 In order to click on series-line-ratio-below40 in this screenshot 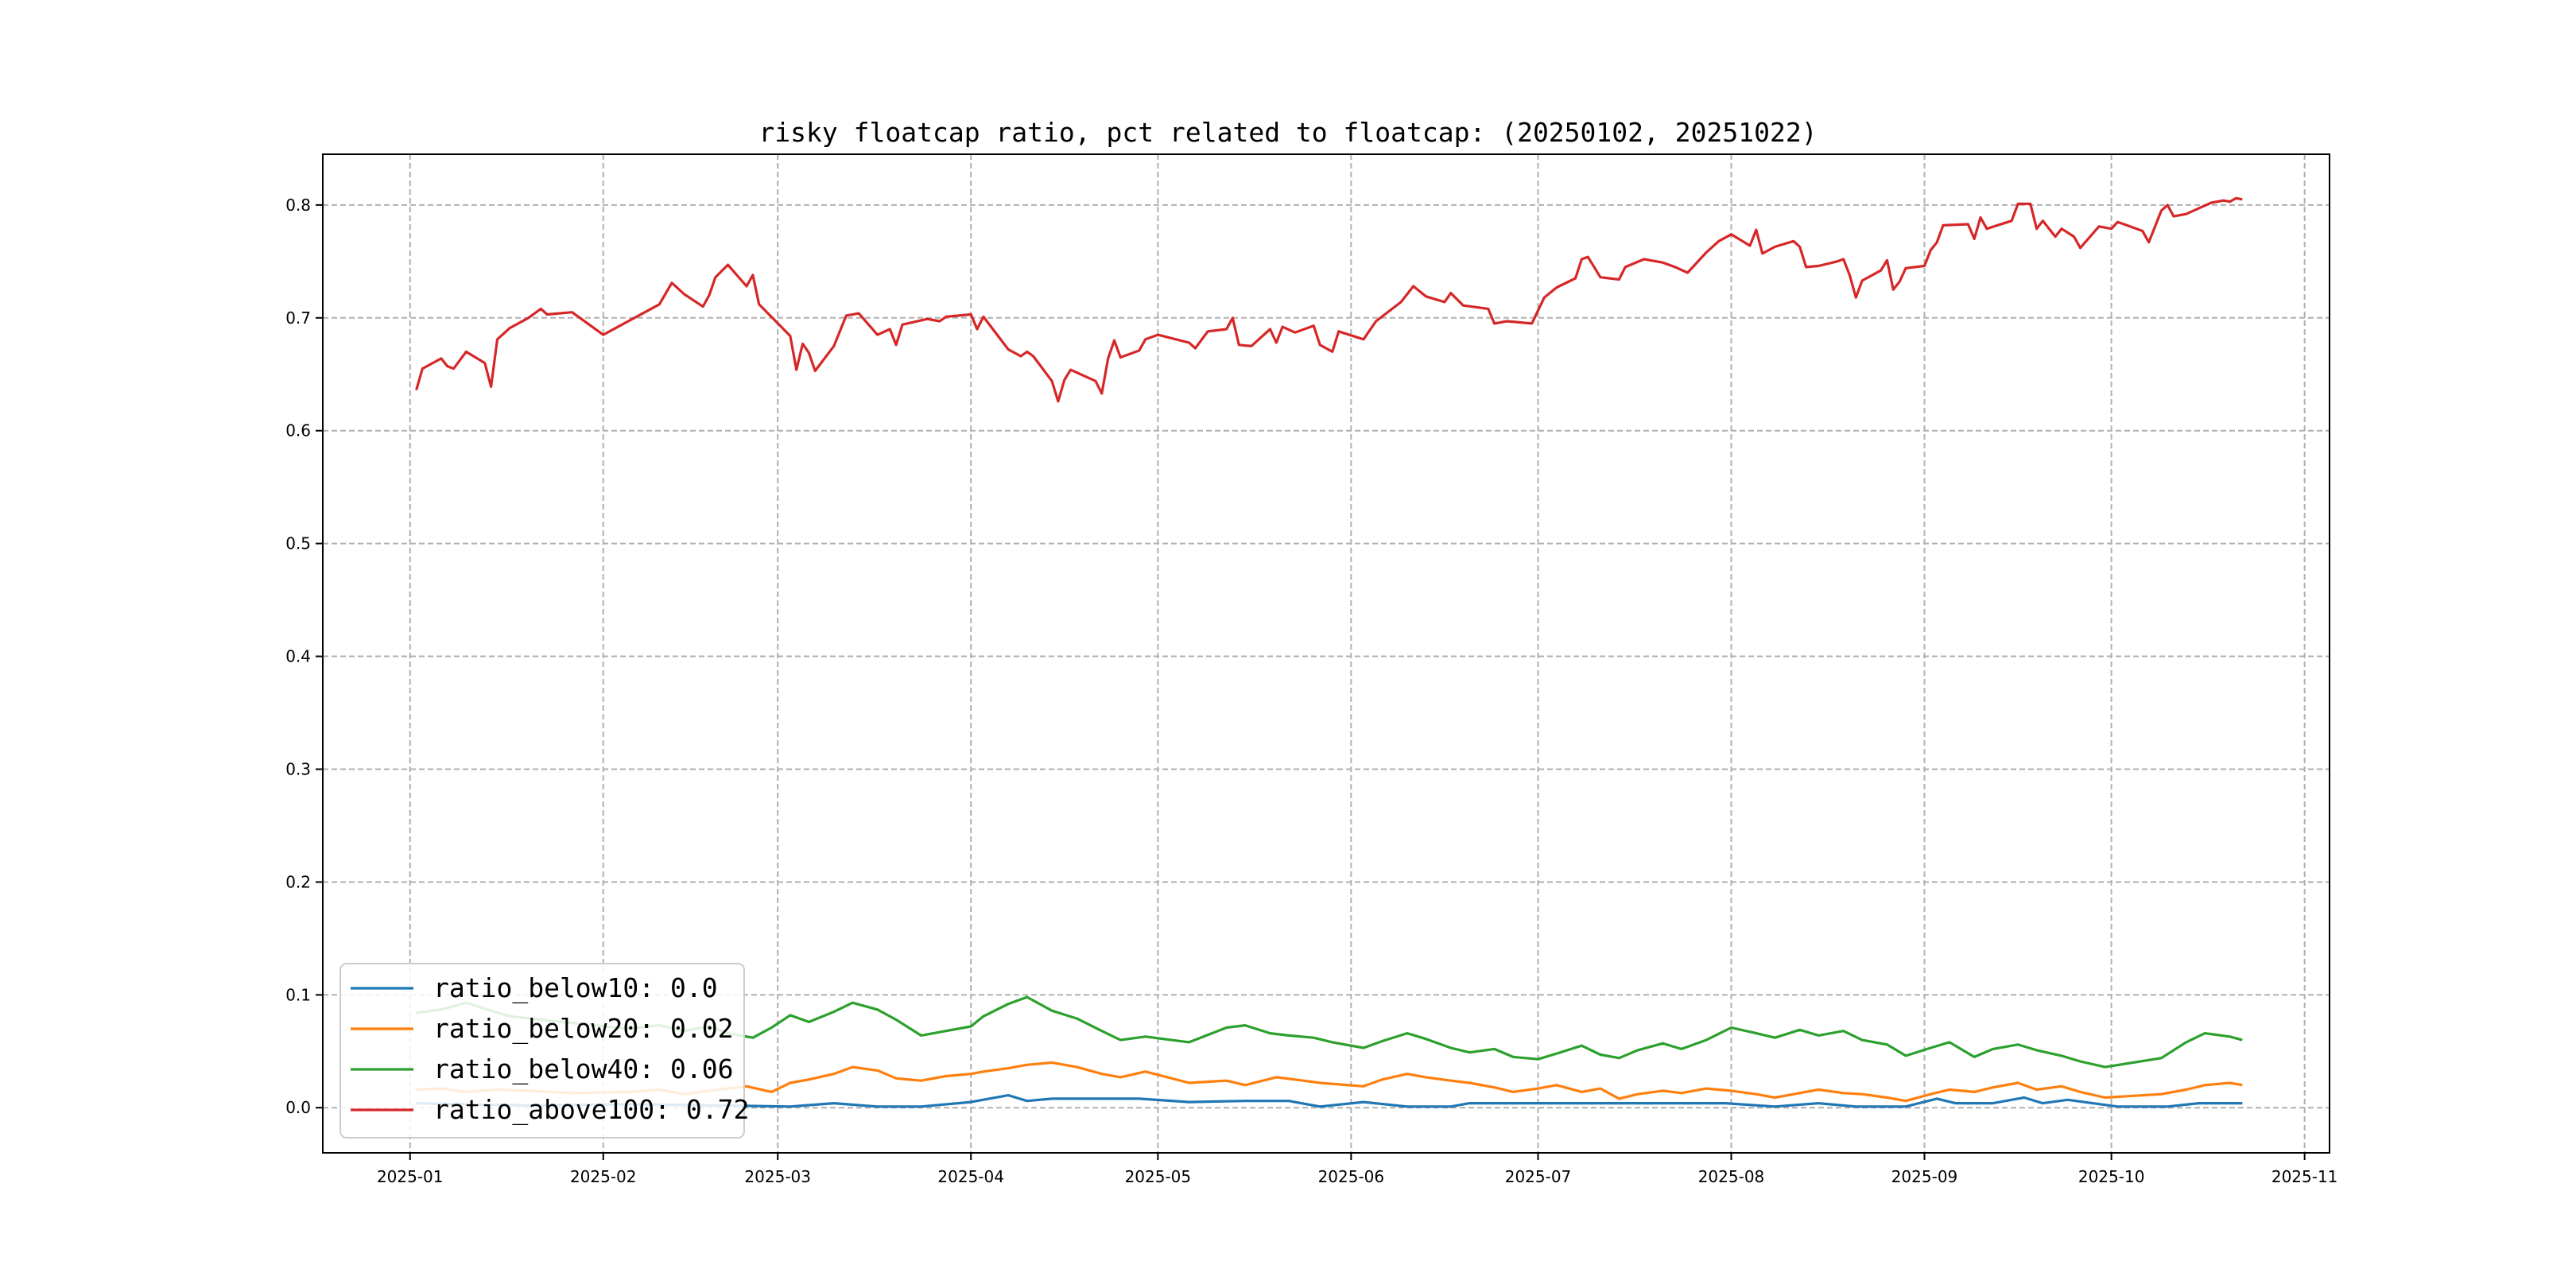, I will do `click(1330, 1032)`.